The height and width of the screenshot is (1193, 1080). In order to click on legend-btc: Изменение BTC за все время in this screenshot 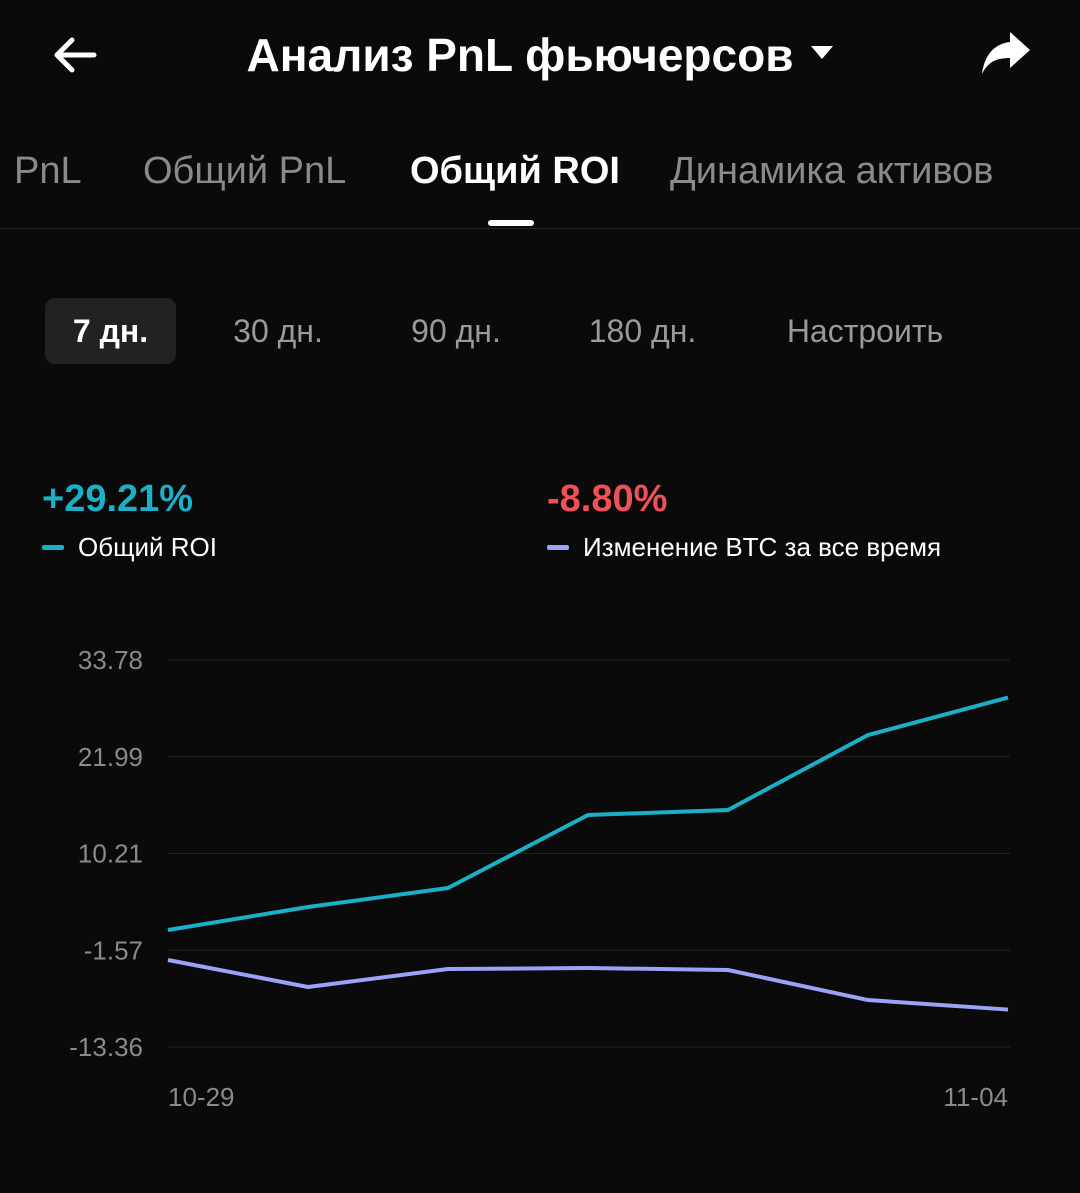, I will do `click(744, 547)`.